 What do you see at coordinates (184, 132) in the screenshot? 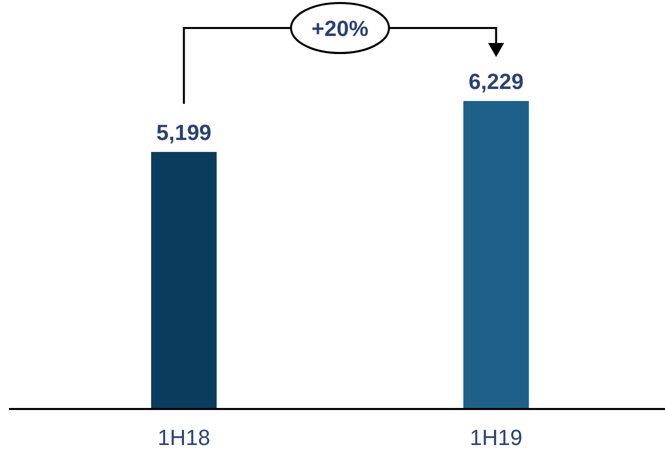
I see `data-label: 5,199` at bounding box center [184, 132].